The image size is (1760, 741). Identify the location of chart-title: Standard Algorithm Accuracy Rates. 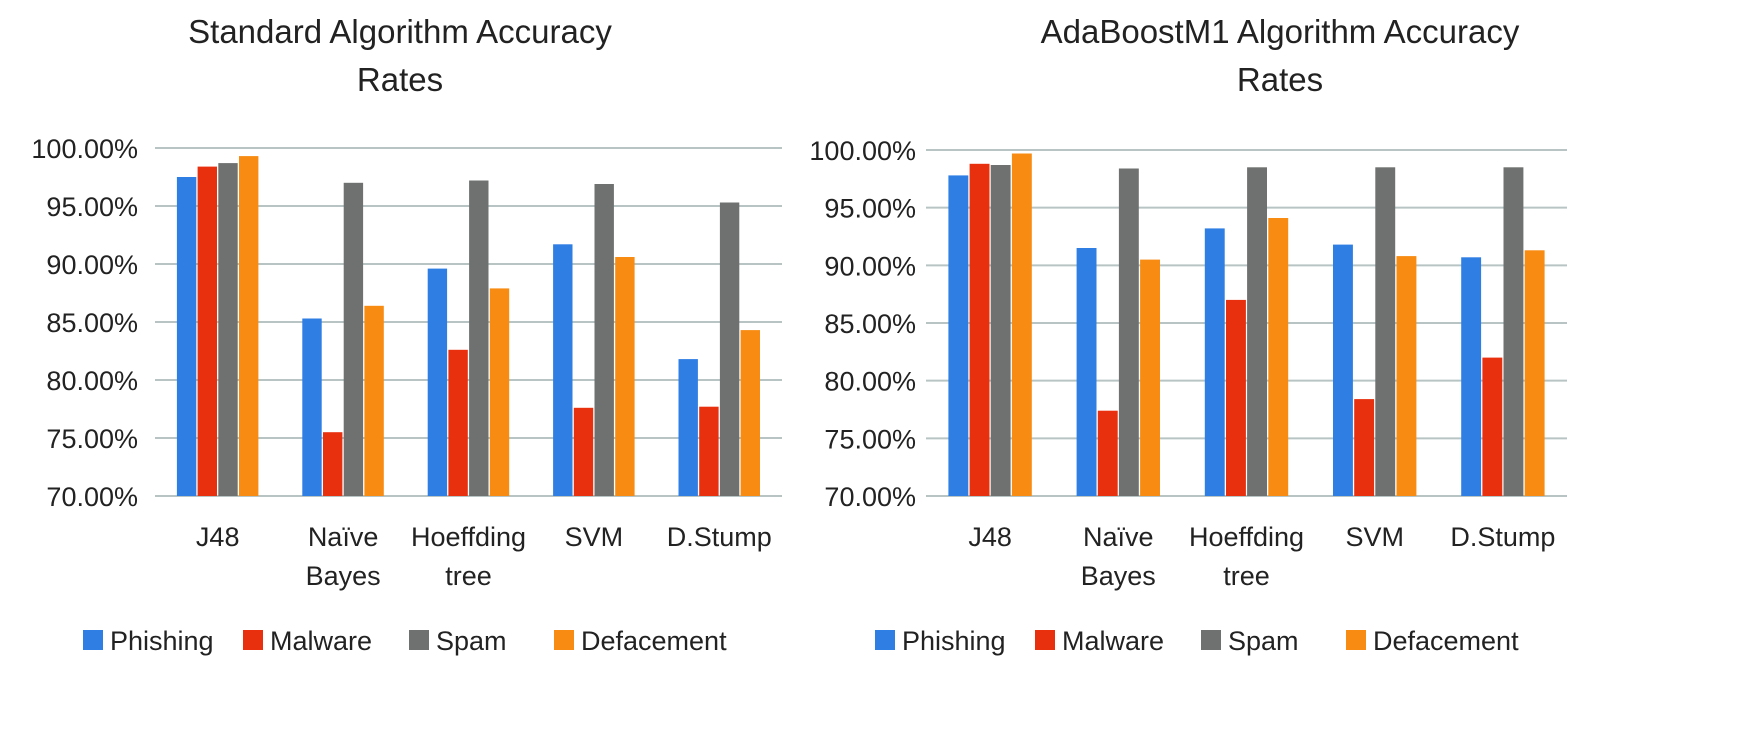
(400, 56).